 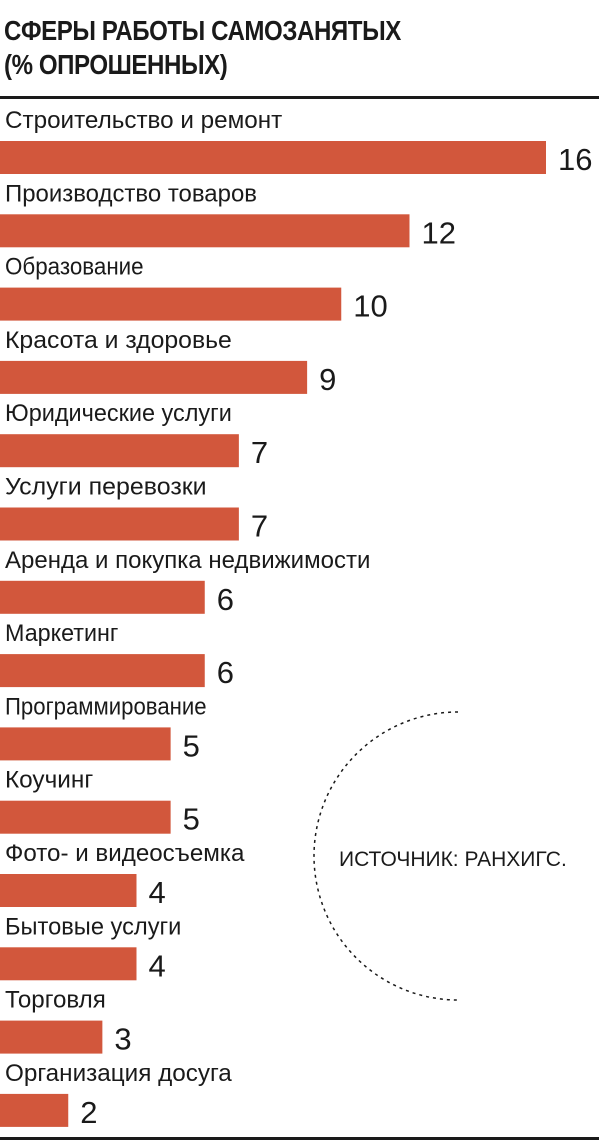 What do you see at coordinates (106, 487) in the screenshot?
I see `category-label: Услуги перевозки` at bounding box center [106, 487].